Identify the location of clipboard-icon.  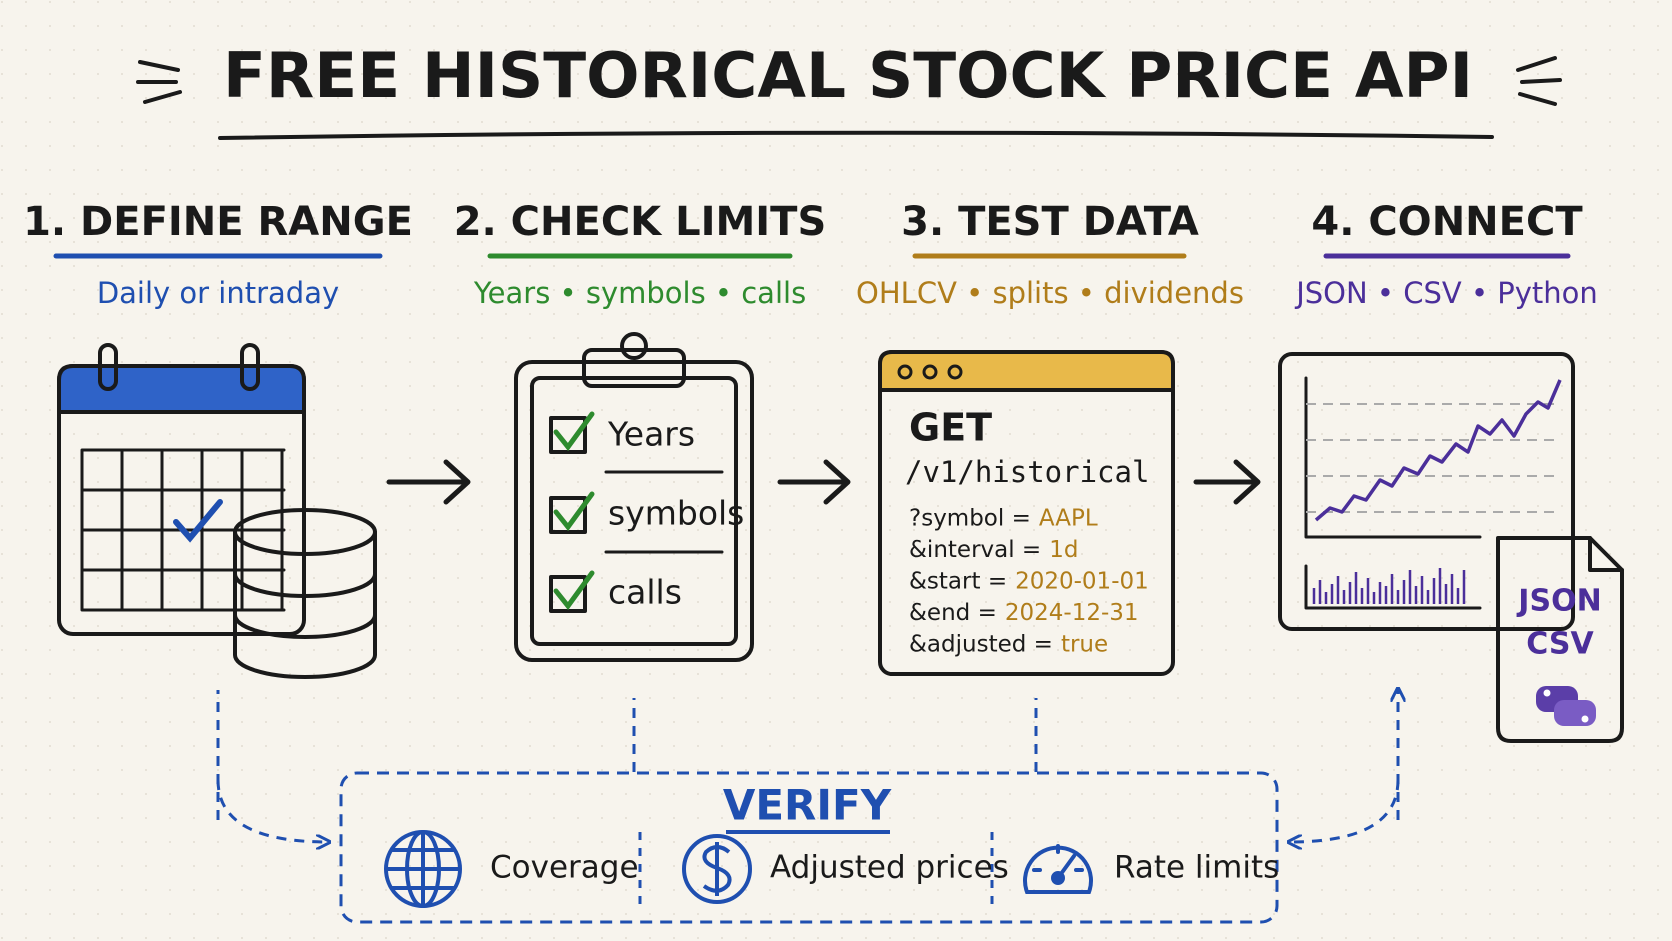
(634, 497).